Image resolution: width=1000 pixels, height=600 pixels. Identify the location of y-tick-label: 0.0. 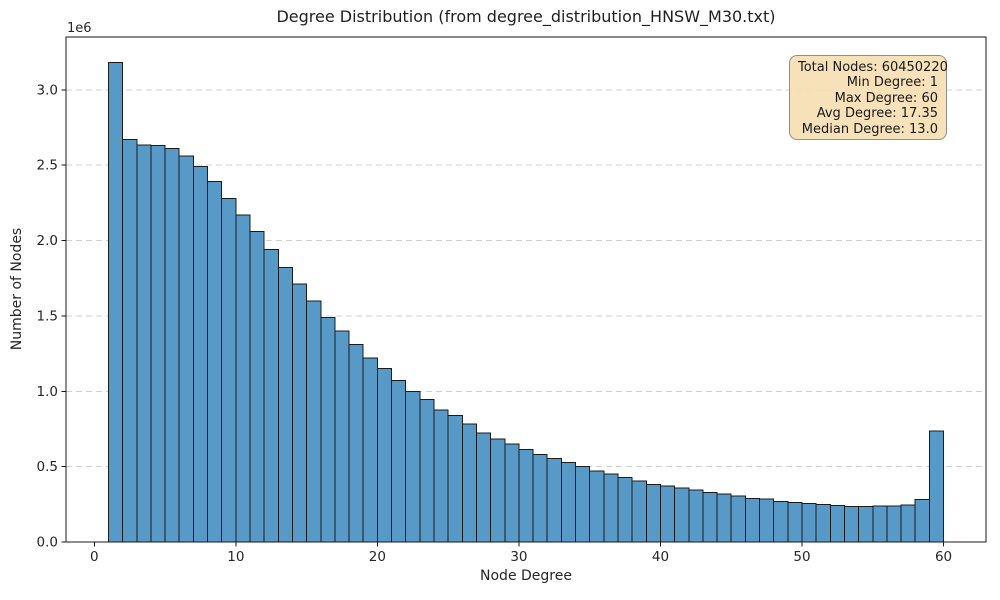
(47, 543).